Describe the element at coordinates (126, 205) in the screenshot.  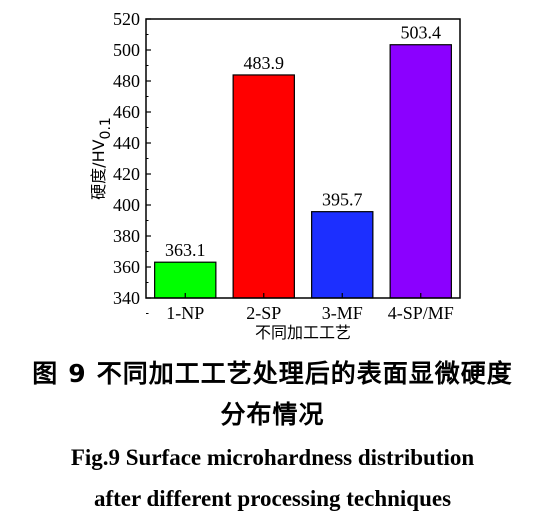
I see `y-tick-label: 400` at that location.